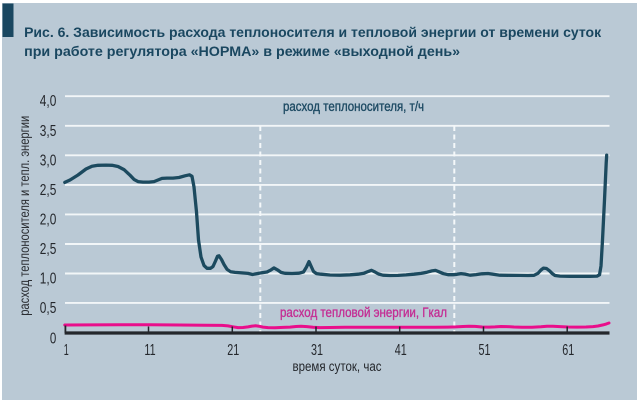  What do you see at coordinates (353, 106) in the screenshot?
I see `svg-text: расход теплоносителя, т/ч` at bounding box center [353, 106].